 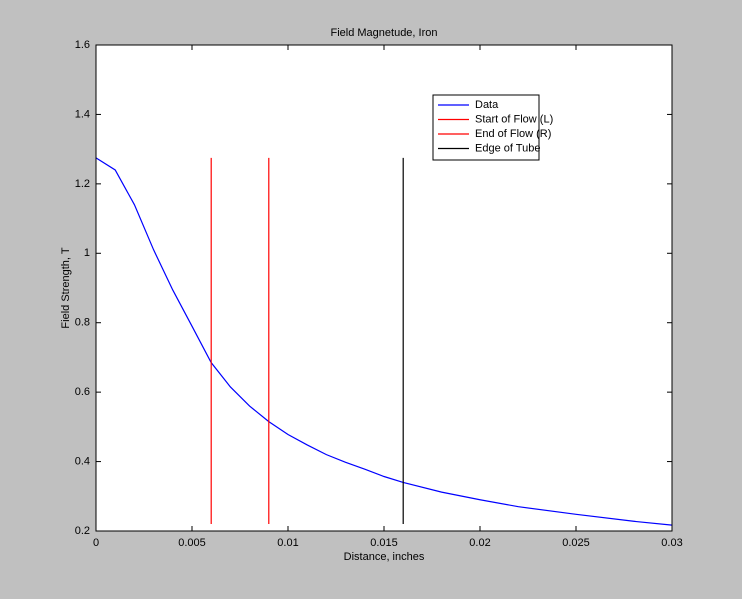 I want to click on x-tick-label: 0.01, so click(x=287, y=543).